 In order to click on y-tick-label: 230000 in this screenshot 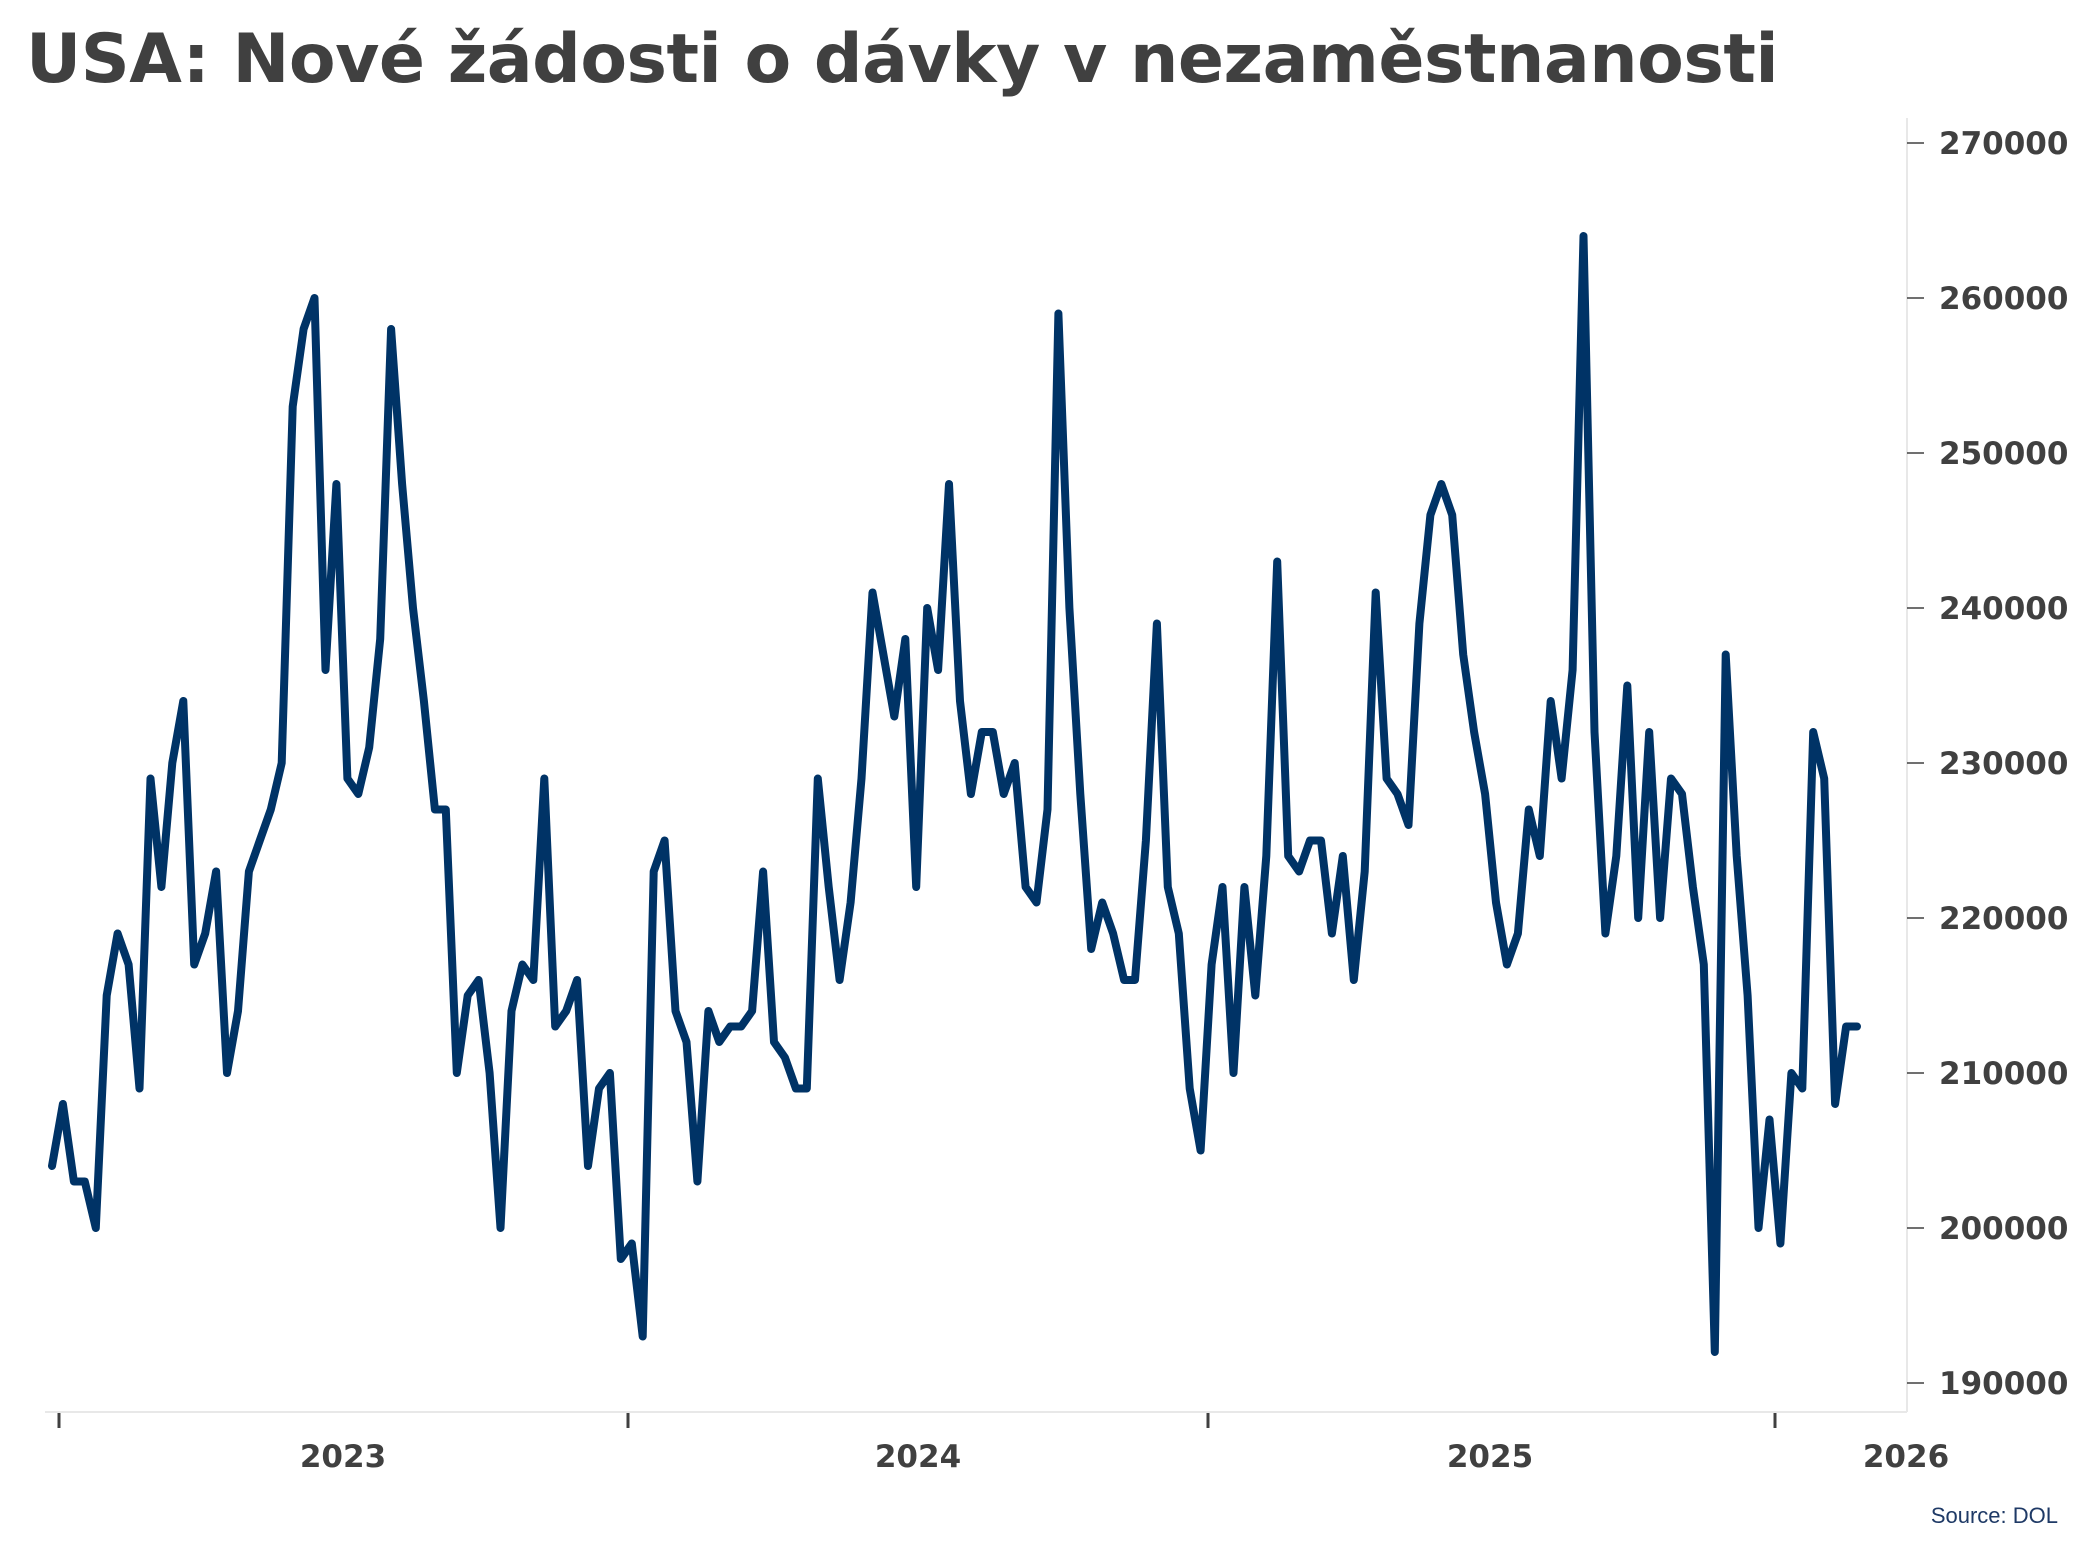, I will do `click(2003, 764)`.